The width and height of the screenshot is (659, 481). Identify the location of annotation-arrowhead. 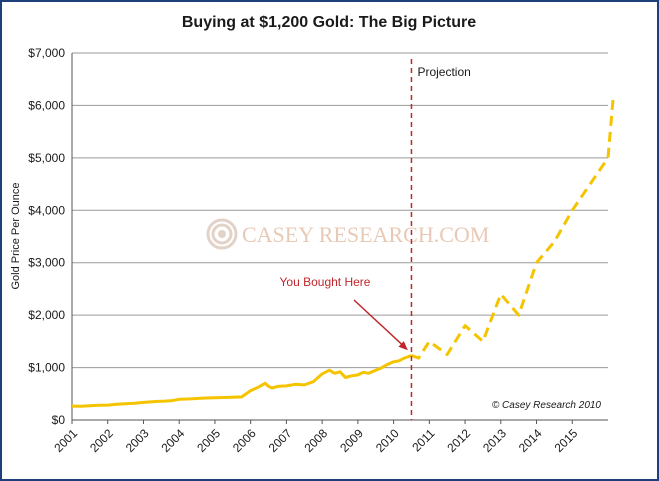
(403, 346).